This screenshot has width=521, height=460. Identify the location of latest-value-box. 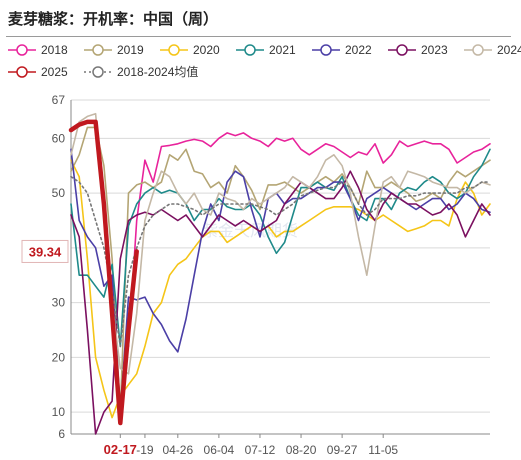
(45, 251).